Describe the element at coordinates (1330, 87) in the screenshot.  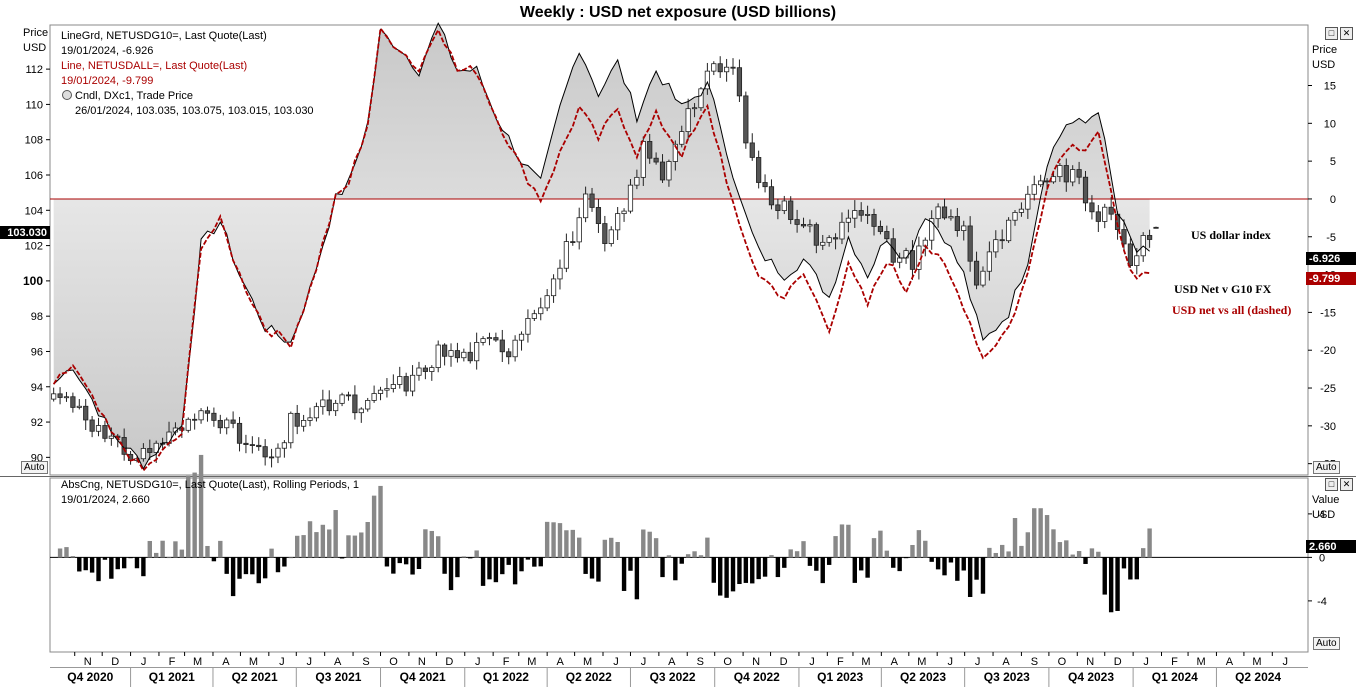
I see `right-tick-label: 15` at that location.